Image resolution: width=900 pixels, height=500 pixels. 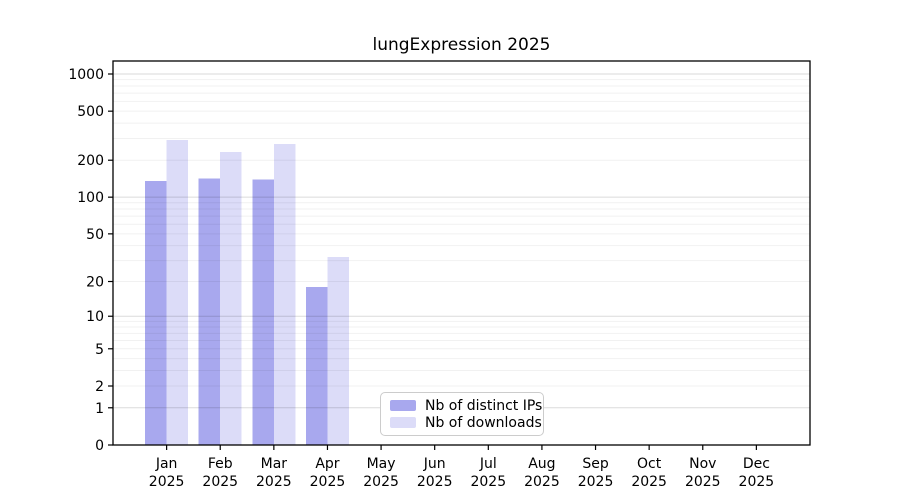 What do you see at coordinates (220, 464) in the screenshot?
I see `x-tick-label: Feb` at bounding box center [220, 464].